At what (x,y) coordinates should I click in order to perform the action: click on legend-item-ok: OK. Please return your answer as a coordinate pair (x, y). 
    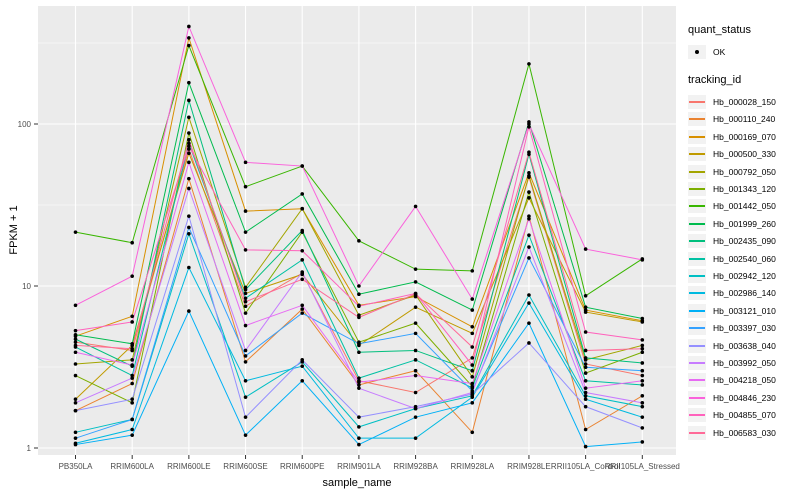
    Looking at the image, I should click on (744, 51).